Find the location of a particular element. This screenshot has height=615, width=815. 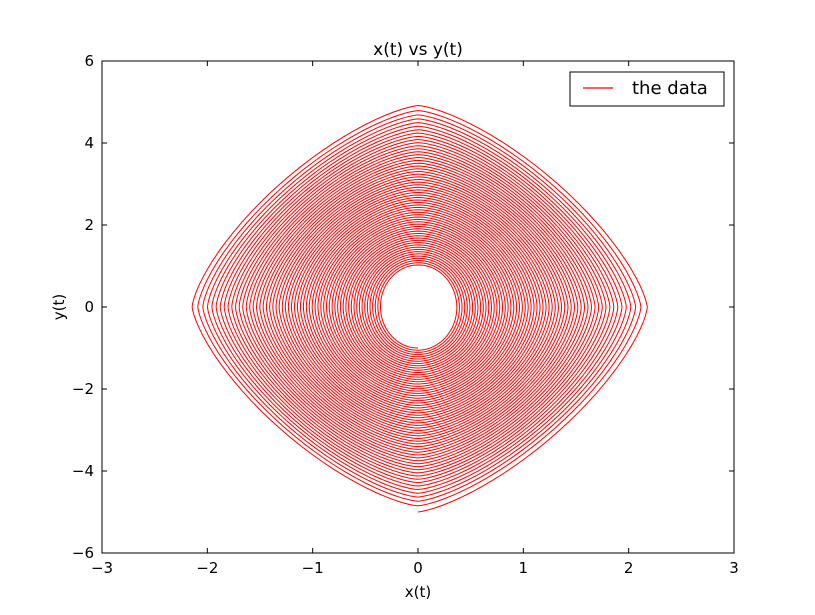

x-tick-label: −3 is located at coordinates (102, 568).